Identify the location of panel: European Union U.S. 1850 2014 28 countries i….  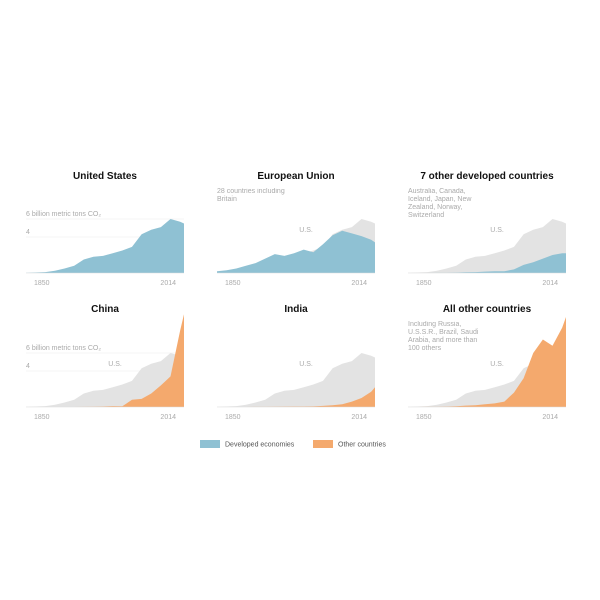
(296, 229).